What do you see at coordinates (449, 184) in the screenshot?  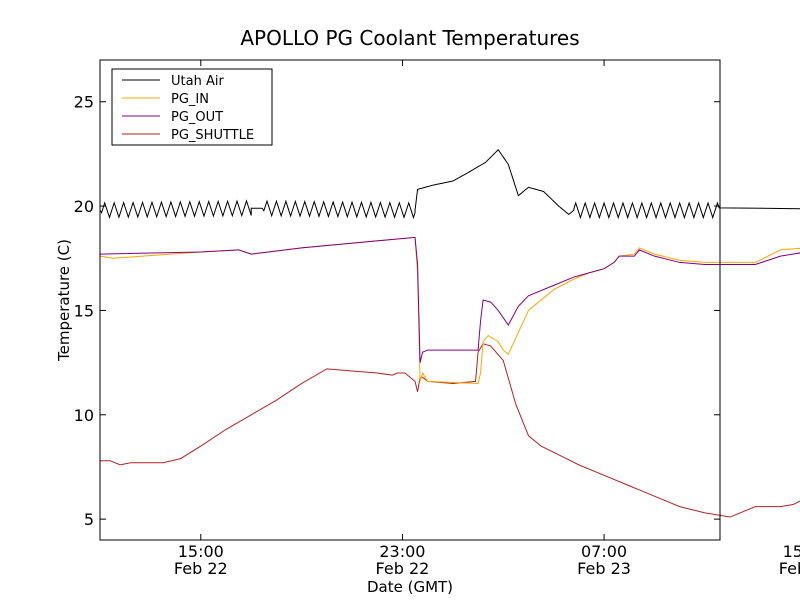 I see `series-line-utah-air` at bounding box center [449, 184].